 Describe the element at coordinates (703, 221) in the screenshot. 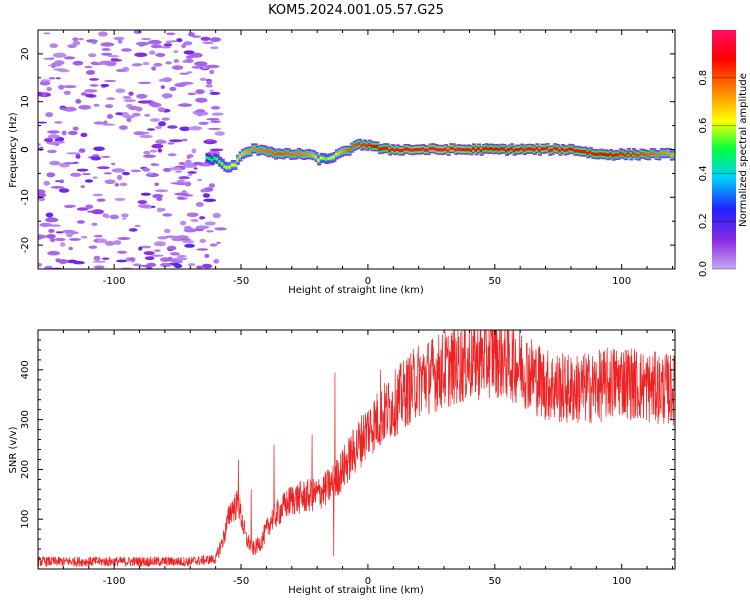

I see `colorbar-tick-label: 0.2` at that location.